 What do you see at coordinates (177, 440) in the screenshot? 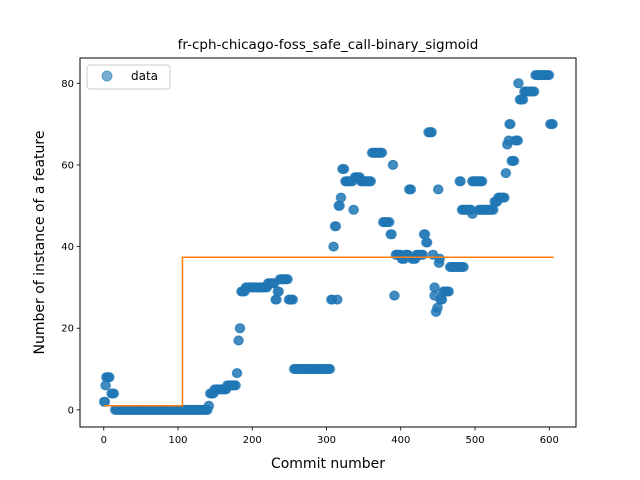
I see `x-tick-label: 100` at bounding box center [177, 440].